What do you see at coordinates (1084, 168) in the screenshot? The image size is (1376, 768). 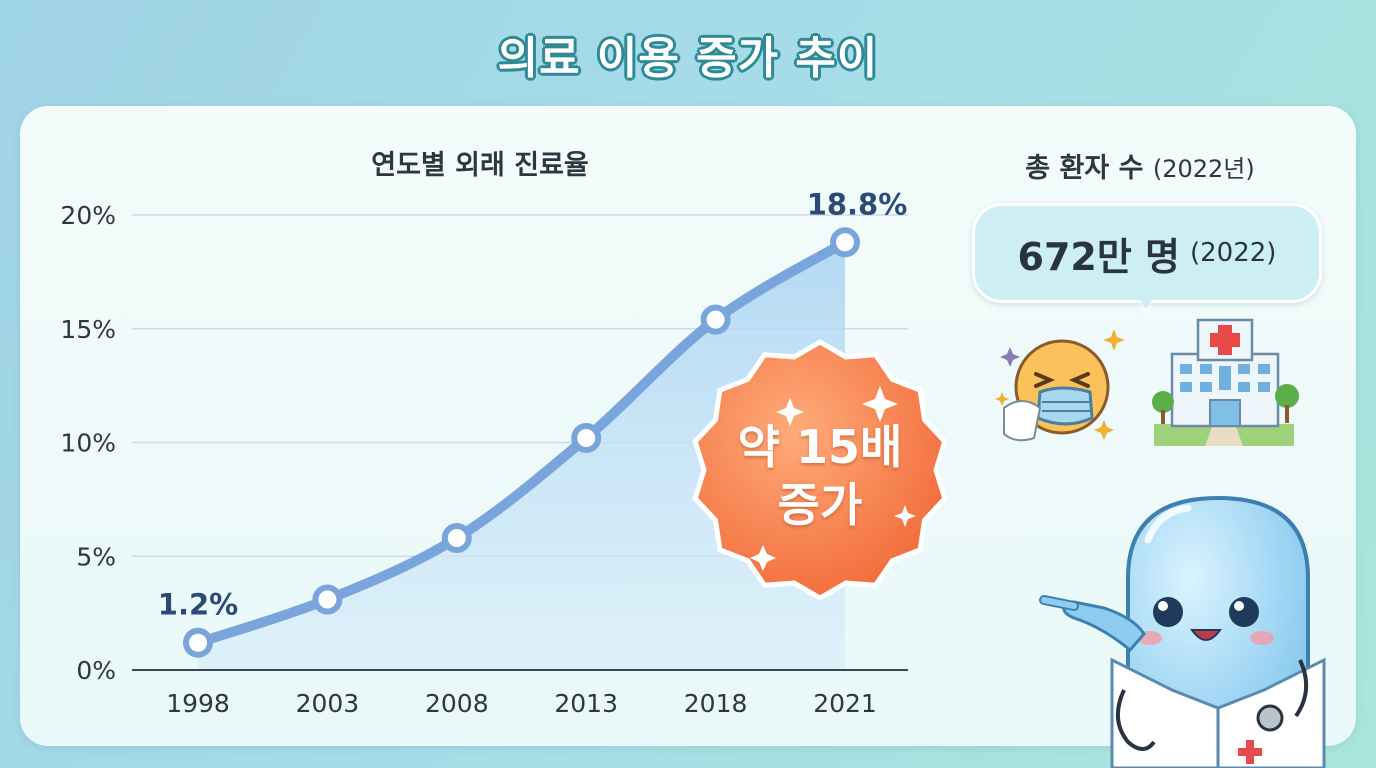 I see `side-panel-title-main: 총 환자 수` at bounding box center [1084, 168].